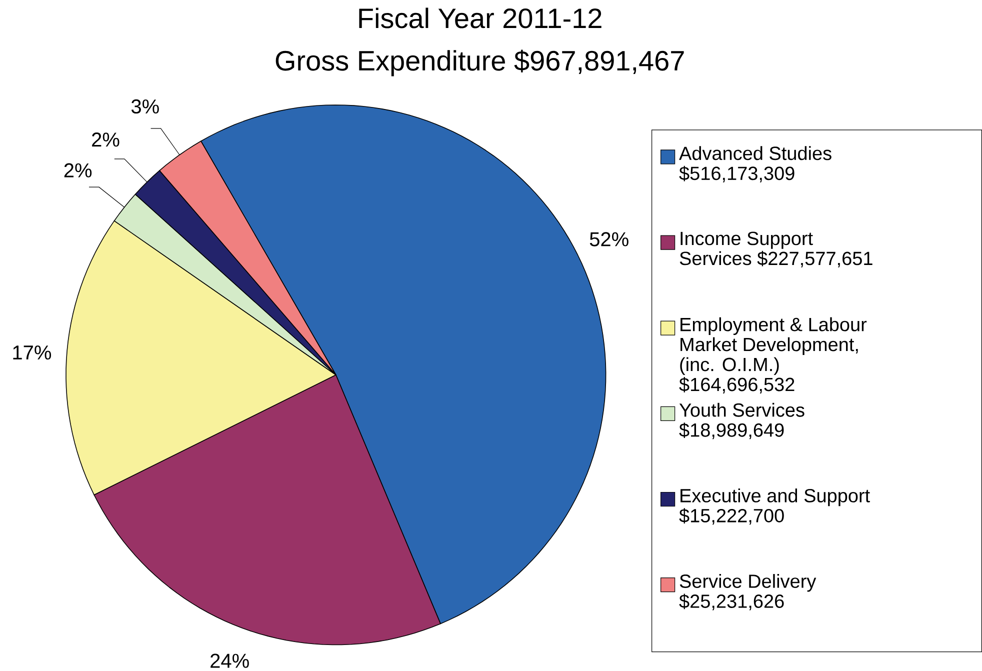 Image resolution: width=982 pixels, height=671 pixels. Describe the element at coordinates (776, 250) in the screenshot. I see `legend-label: Income Support Services $227,577,651` at that location.